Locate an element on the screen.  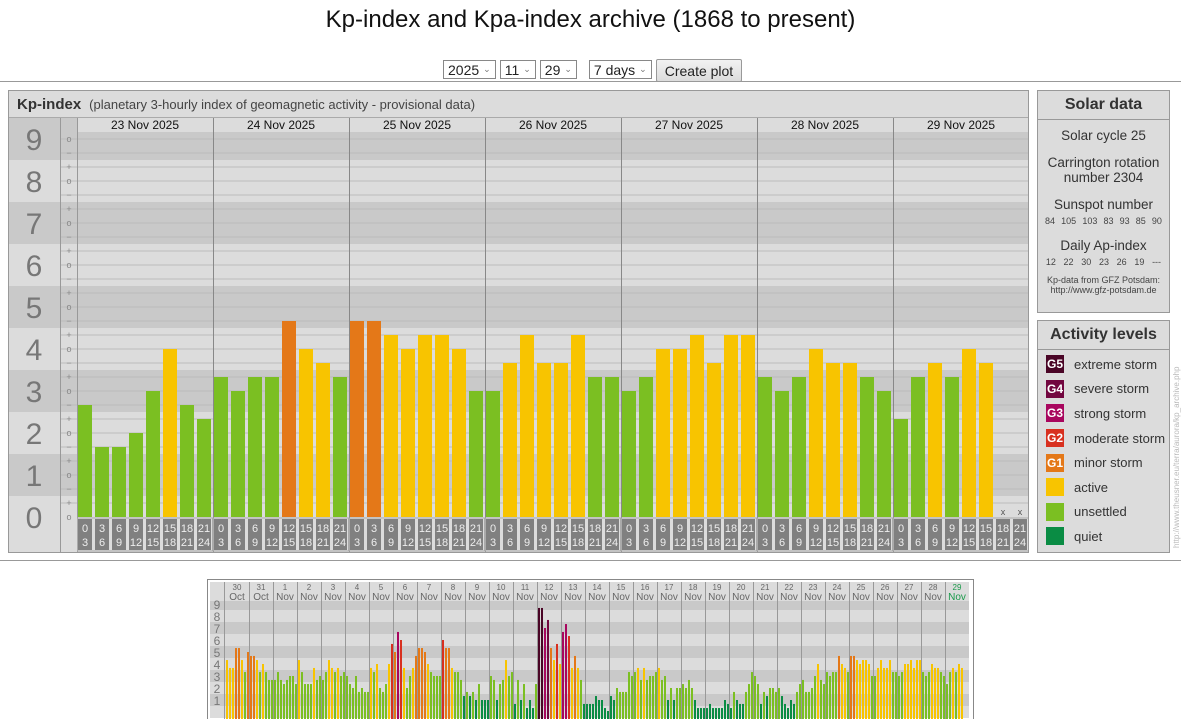
hour-bin-end: 24 is located at coordinates (340, 543).